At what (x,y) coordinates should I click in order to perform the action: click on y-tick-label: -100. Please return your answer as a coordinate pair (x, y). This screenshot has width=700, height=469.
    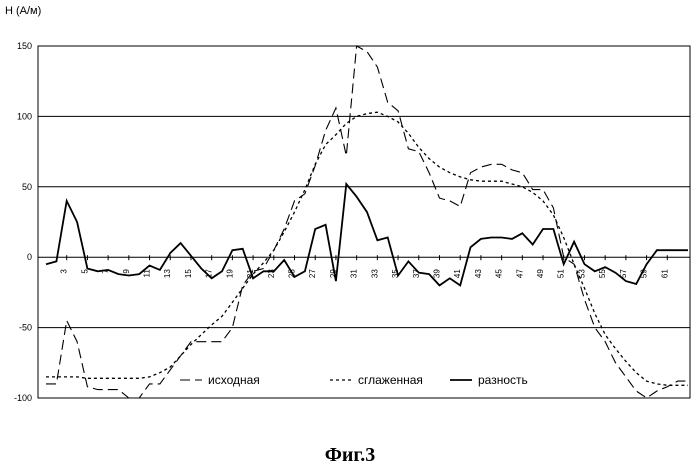
    Looking at the image, I should click on (23, 398).